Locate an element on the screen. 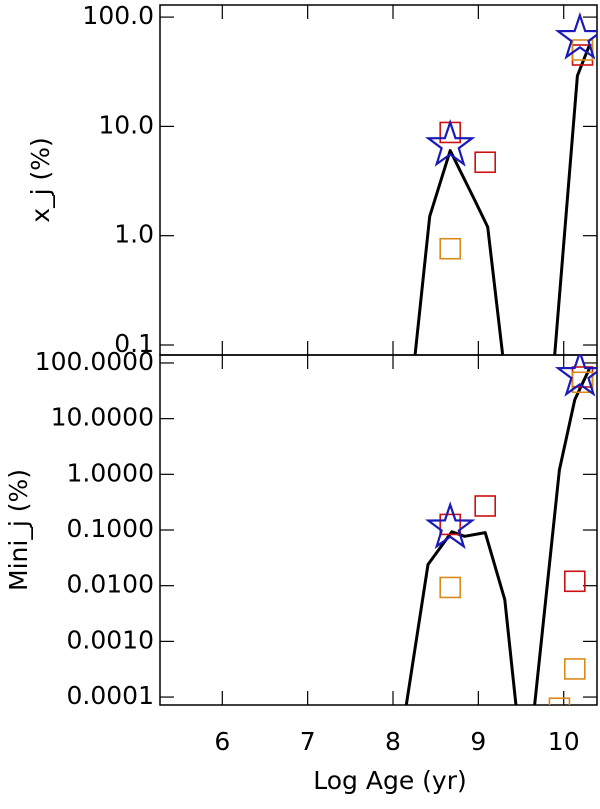 The image size is (600, 809). x-tick-label: 6 is located at coordinates (222, 741).